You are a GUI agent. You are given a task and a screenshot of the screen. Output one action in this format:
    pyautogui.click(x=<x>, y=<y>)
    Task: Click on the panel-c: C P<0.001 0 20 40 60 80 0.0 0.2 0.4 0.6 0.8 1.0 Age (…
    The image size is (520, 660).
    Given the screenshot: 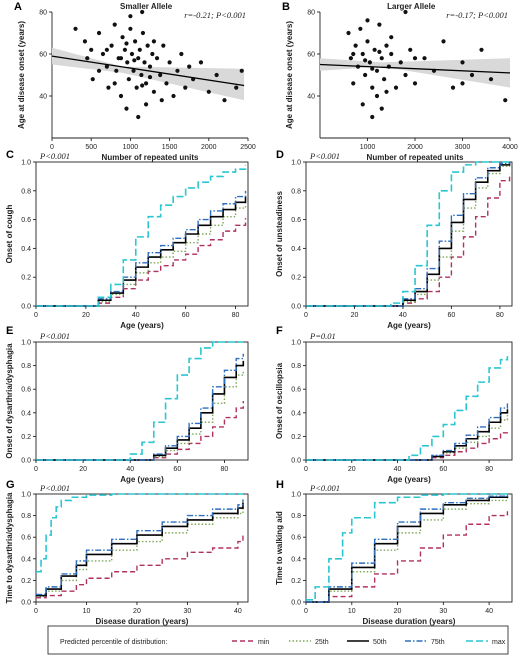 What is the action you would take?
    pyautogui.click(x=127, y=239)
    